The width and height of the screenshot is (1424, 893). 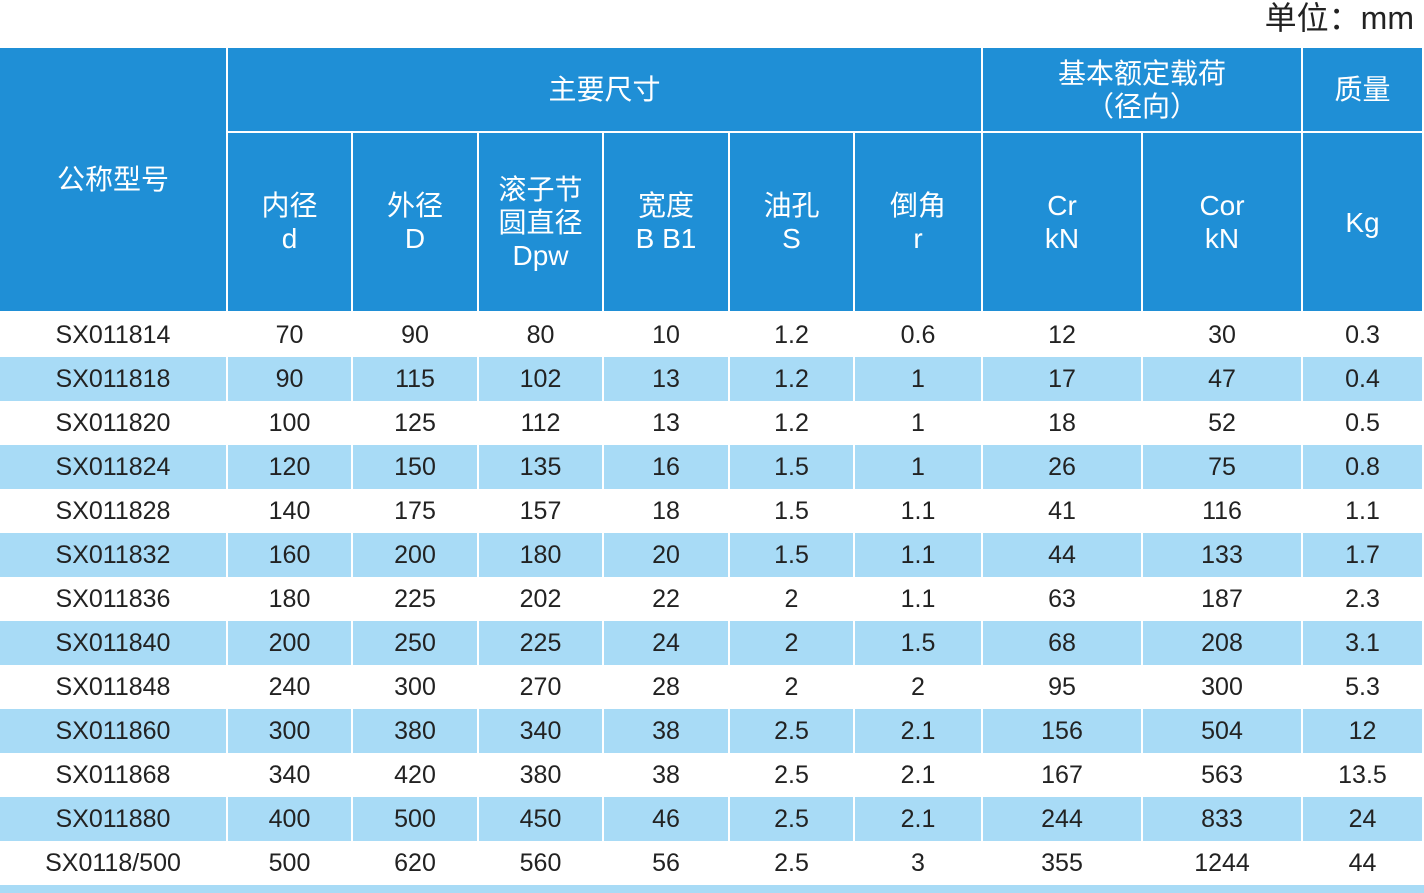 I want to click on cell-text: 0.6, so click(x=918, y=334).